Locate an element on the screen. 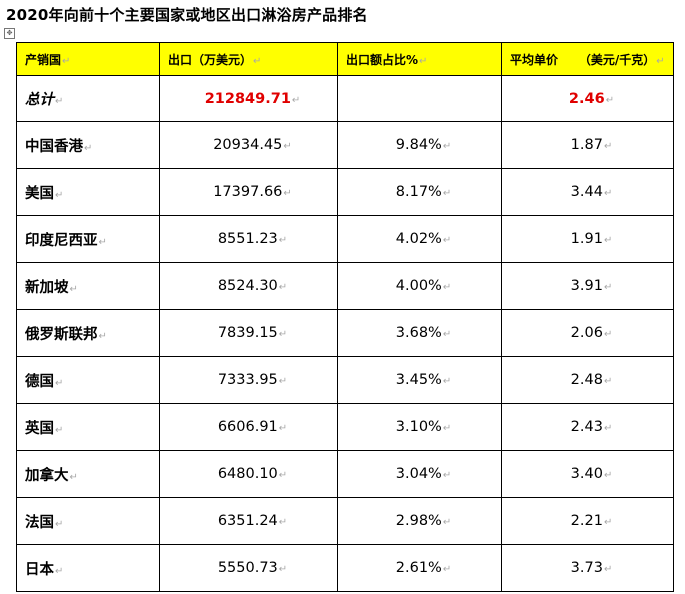 This screenshot has width=685, height=594. country-cell: 加拿大↵ is located at coordinates (88, 474).